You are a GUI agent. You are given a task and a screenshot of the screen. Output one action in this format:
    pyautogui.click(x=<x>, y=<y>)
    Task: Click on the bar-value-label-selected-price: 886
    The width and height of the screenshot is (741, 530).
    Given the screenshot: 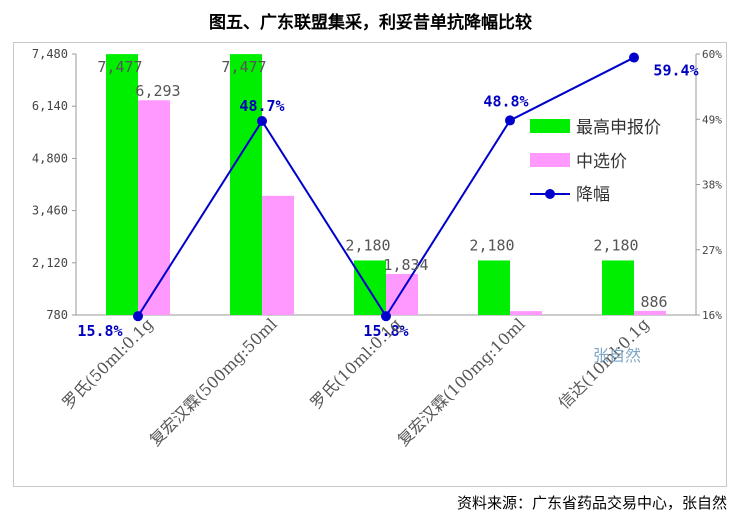 What is the action you would take?
    pyautogui.click(x=653, y=302)
    